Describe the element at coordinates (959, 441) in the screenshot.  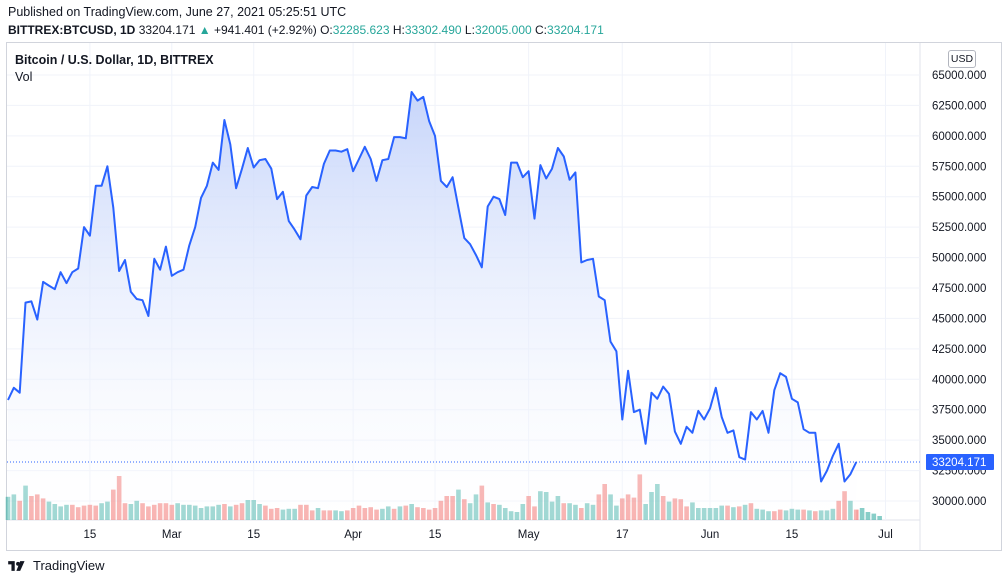
I see `y-tick-label: 35000.000` at that location.